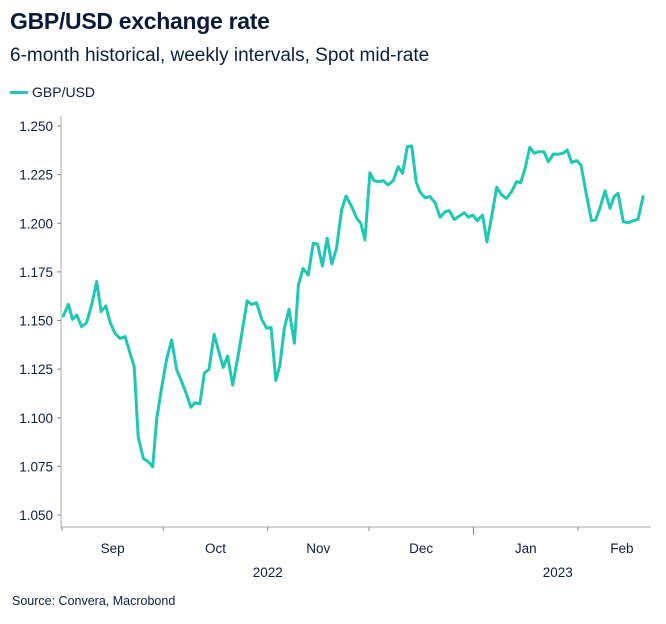 This screenshot has width=666, height=624. Describe the element at coordinates (36, 321) in the screenshot. I see `y-tick-label: 1.150` at that location.